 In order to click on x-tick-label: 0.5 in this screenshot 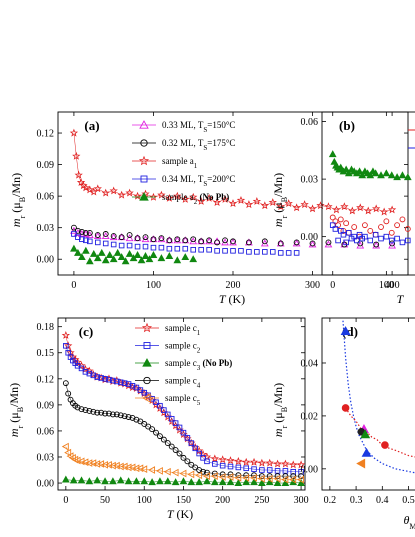, I will do `click(408, 500)`.